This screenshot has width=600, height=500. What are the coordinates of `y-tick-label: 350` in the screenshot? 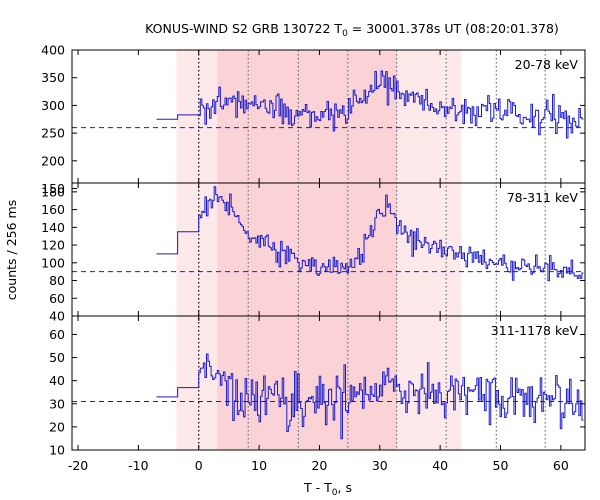 It's located at (53, 77).